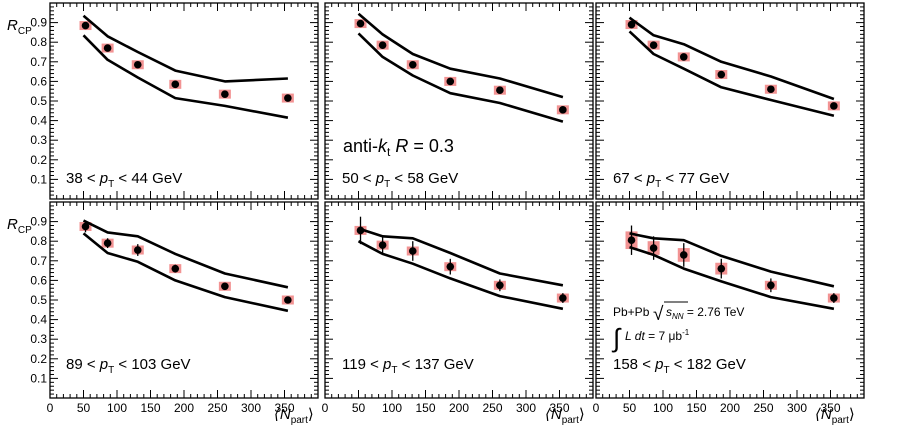 Image resolution: width=900 pixels, height=430 pixels. I want to click on panel-1-y-tick-label: 0.9, so click(38, 23).